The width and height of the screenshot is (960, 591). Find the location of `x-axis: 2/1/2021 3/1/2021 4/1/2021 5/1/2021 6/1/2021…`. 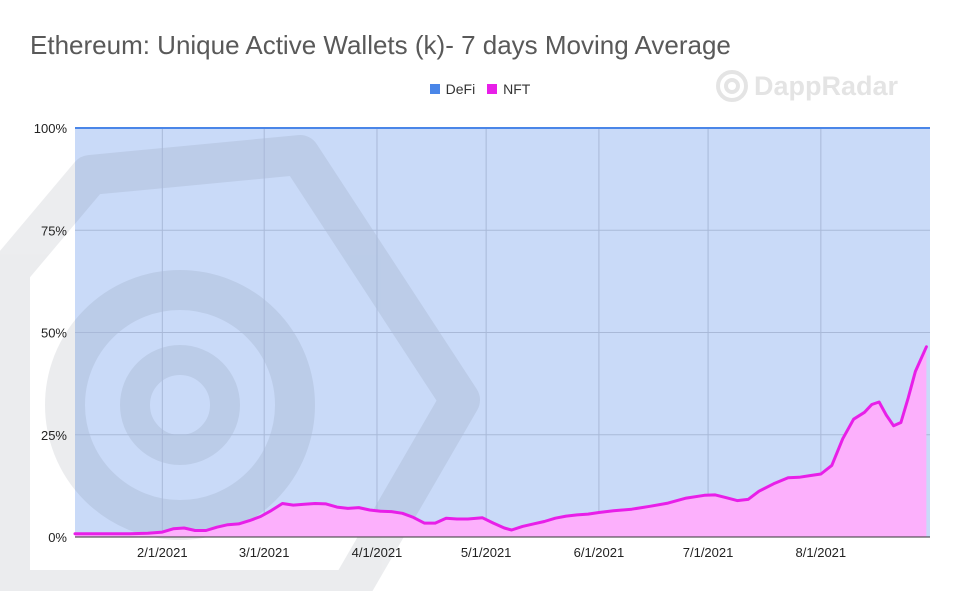

x-axis: 2/1/2021 3/1/2021 4/1/2021 5/1/2021 6/1/2021… is located at coordinates (491, 552).